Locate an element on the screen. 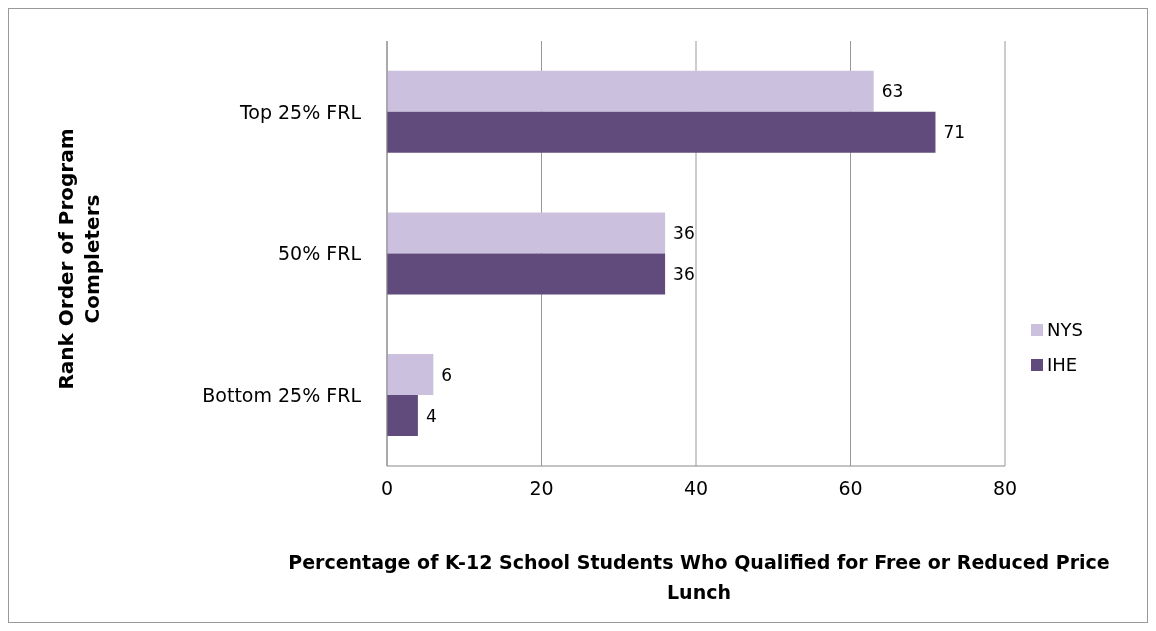 The width and height of the screenshot is (1156, 631). data-label: 63 is located at coordinates (892, 91).